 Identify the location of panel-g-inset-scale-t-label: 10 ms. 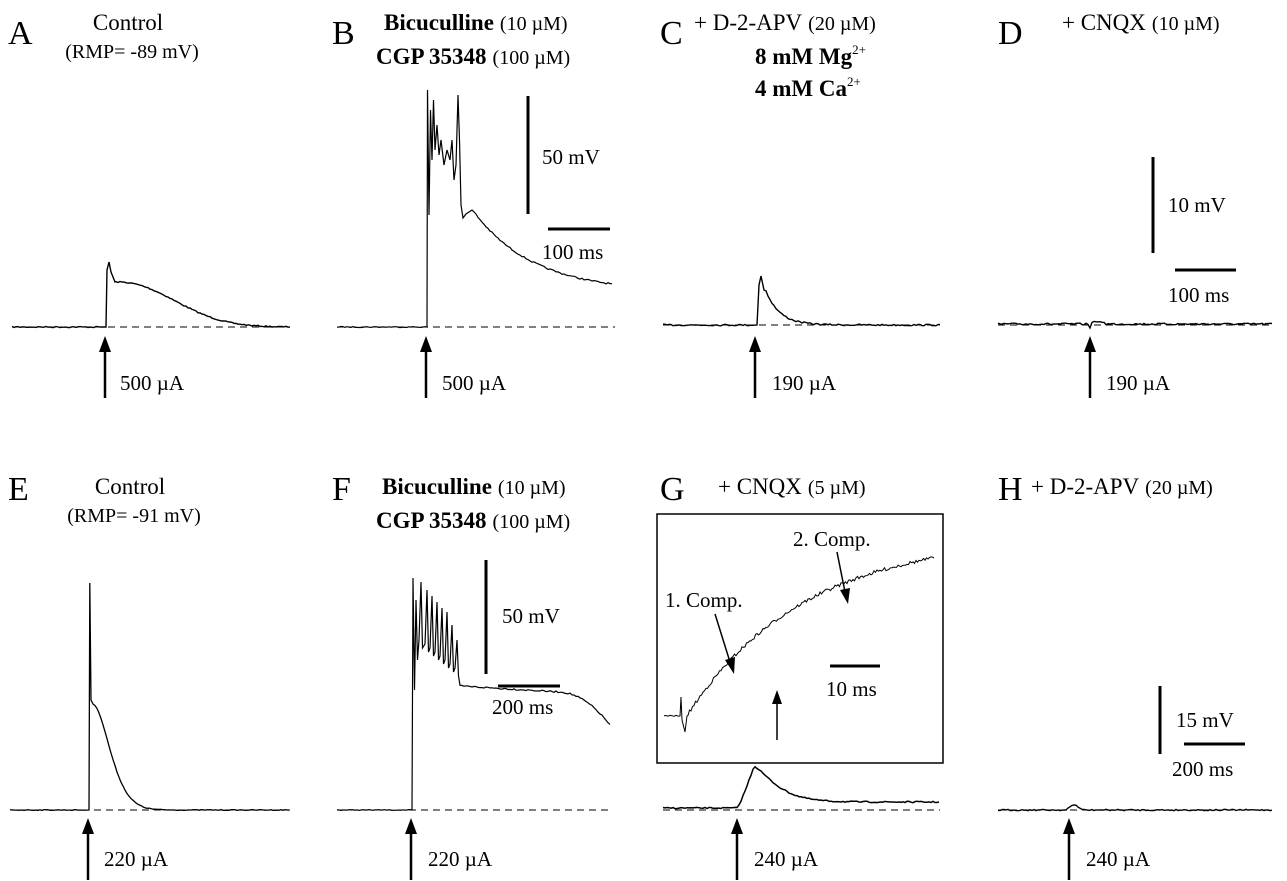
(851, 689).